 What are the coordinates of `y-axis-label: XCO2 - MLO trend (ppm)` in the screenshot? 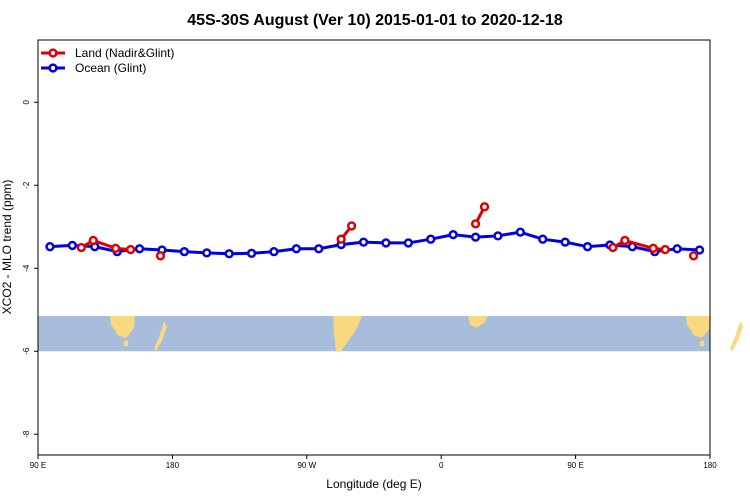 It's located at (7, 247).